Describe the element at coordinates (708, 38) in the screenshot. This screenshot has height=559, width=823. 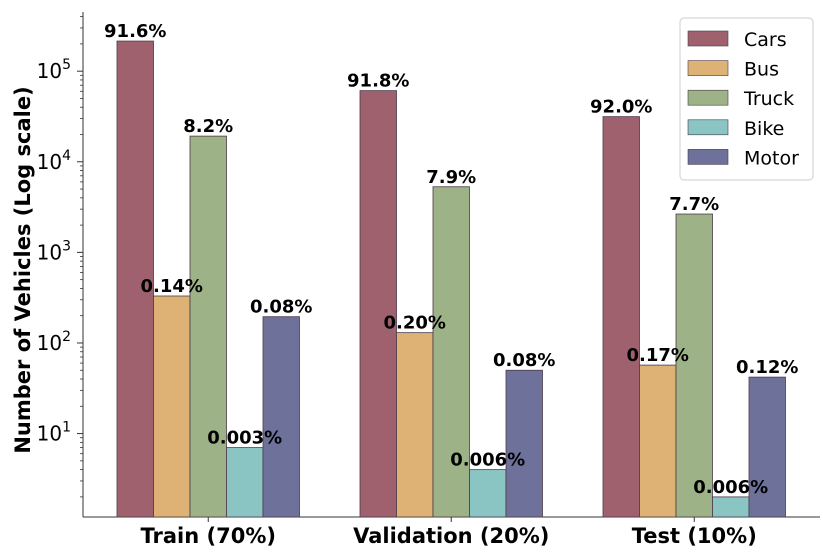
I see `legend-swatch-cars` at that location.